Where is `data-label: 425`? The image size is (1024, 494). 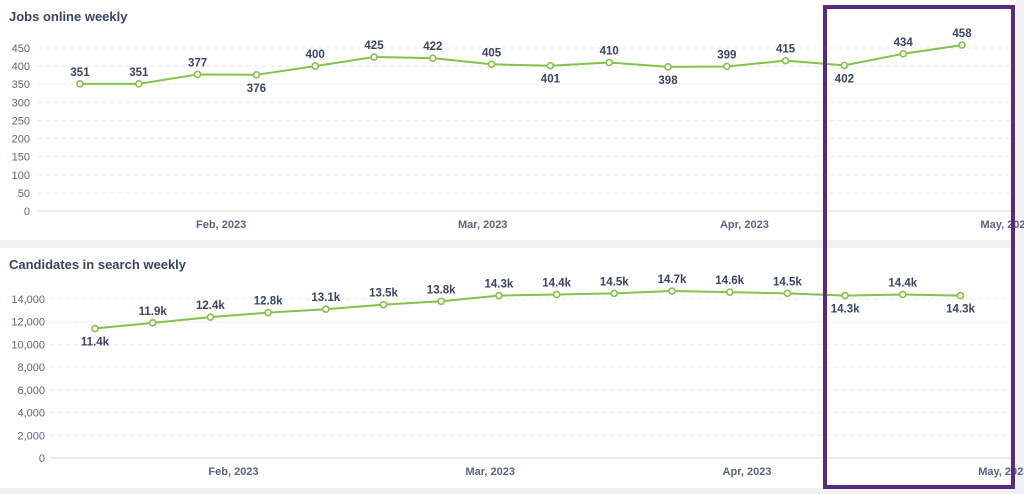
data-label: 425 is located at coordinates (374, 46).